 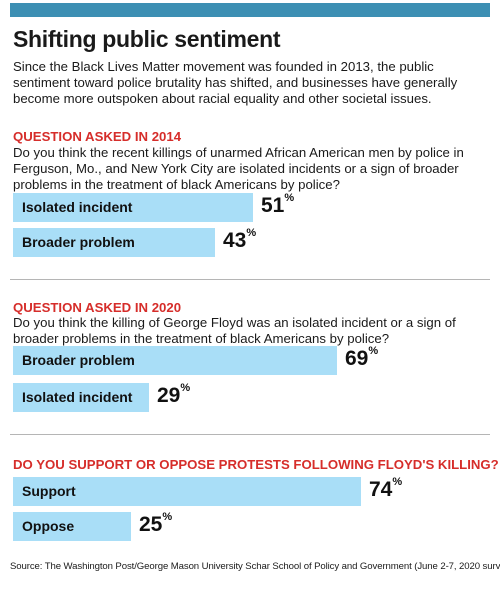 I want to click on question-heading: QUESTION ASKED IN 2020, so click(x=97, y=307).